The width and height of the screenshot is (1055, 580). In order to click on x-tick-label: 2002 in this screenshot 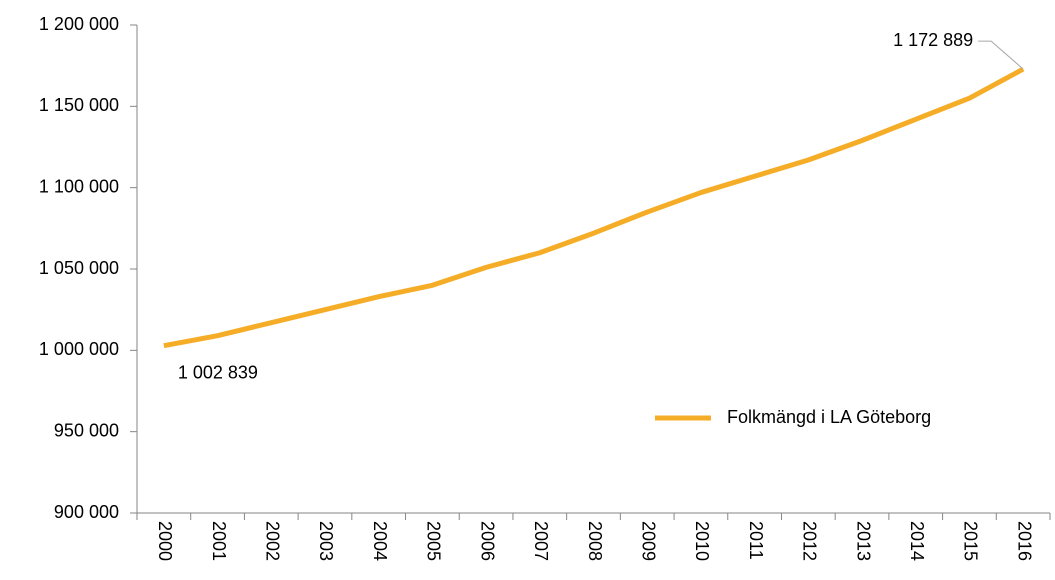, I will do `click(273, 541)`.